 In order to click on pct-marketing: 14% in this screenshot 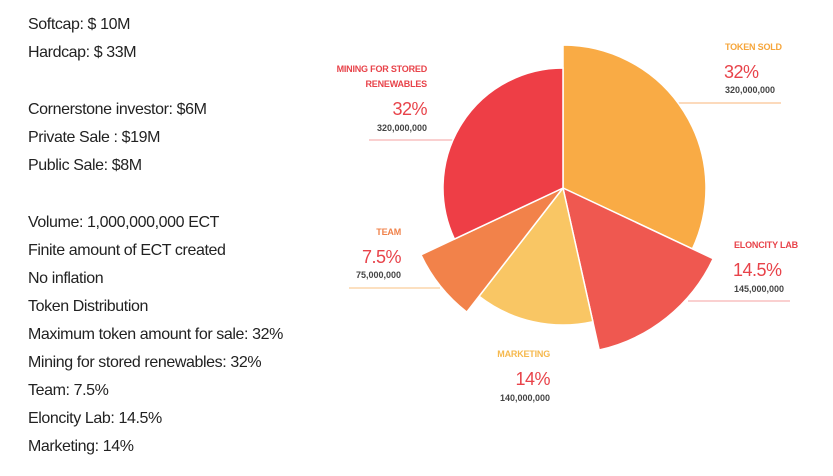, I will do `click(532, 379)`.